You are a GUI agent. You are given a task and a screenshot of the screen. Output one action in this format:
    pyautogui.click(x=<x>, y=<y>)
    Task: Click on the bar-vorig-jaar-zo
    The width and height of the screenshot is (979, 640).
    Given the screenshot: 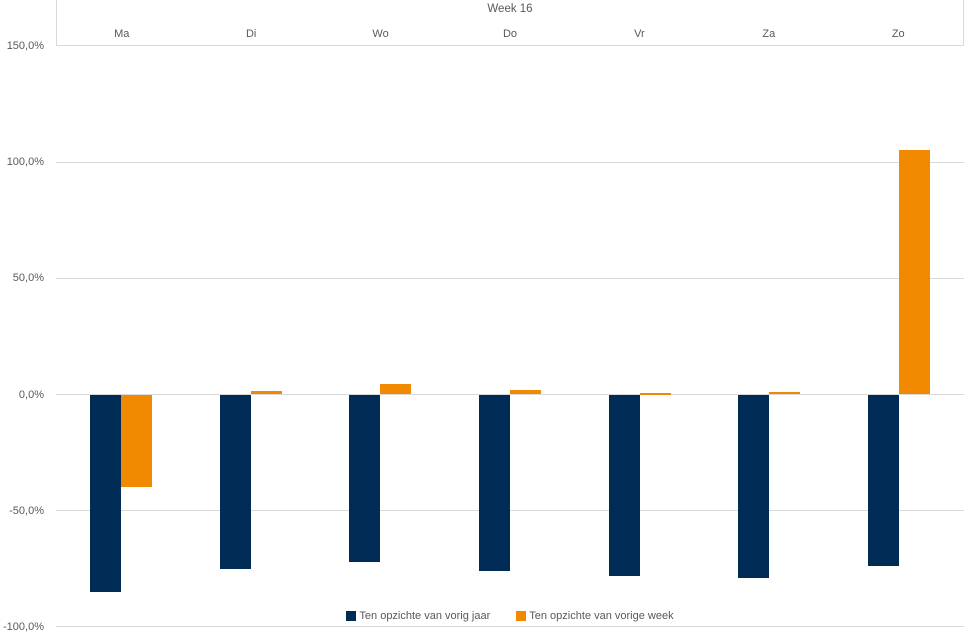 What is the action you would take?
    pyautogui.click(x=884, y=480)
    